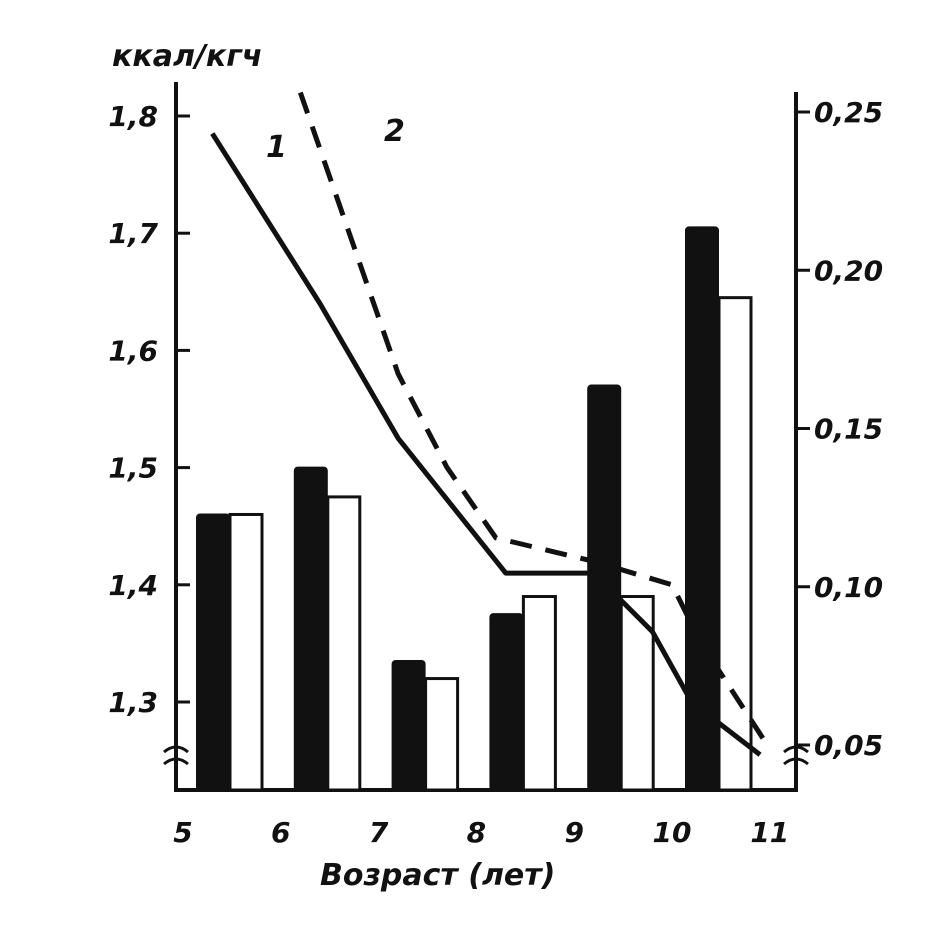  What do you see at coordinates (280, 832) in the screenshot?
I see `x-tick-label: 6` at bounding box center [280, 832].